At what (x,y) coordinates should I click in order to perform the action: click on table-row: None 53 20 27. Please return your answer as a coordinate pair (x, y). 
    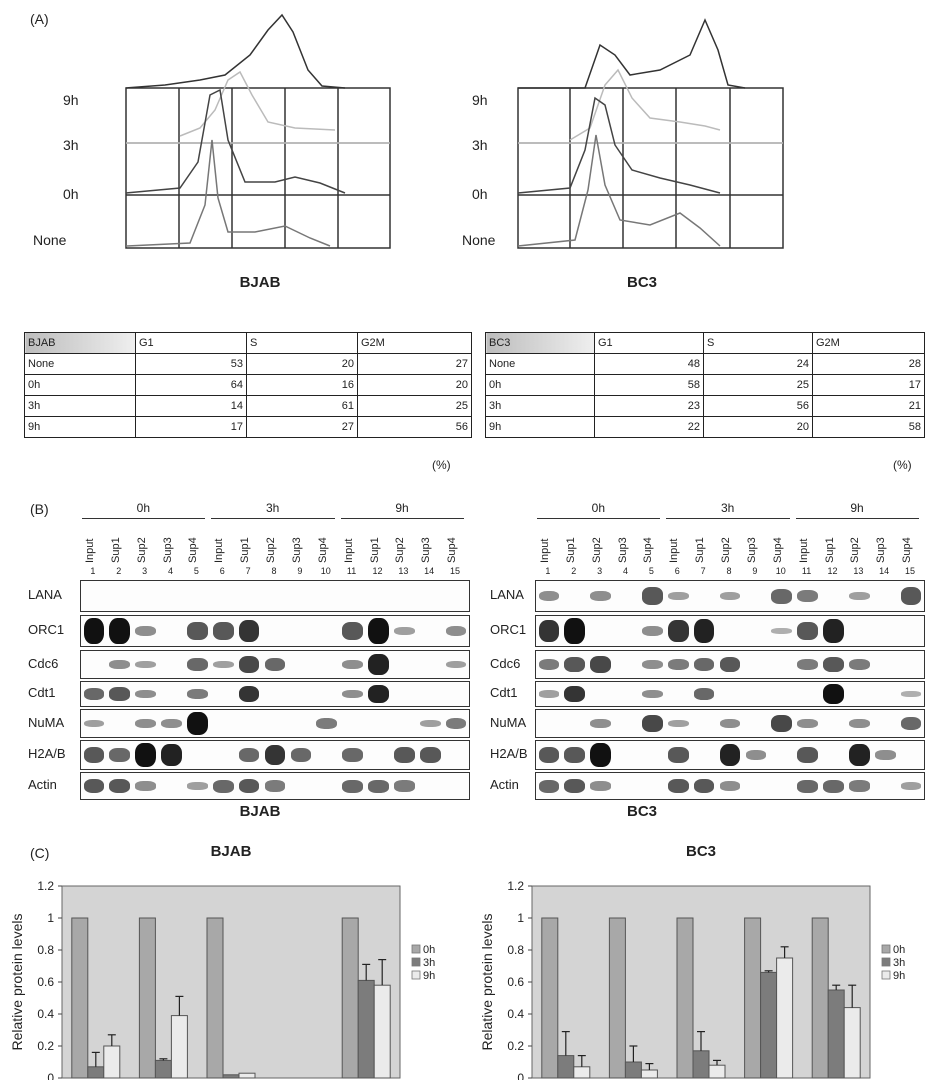
    Looking at the image, I should click on (248, 364).